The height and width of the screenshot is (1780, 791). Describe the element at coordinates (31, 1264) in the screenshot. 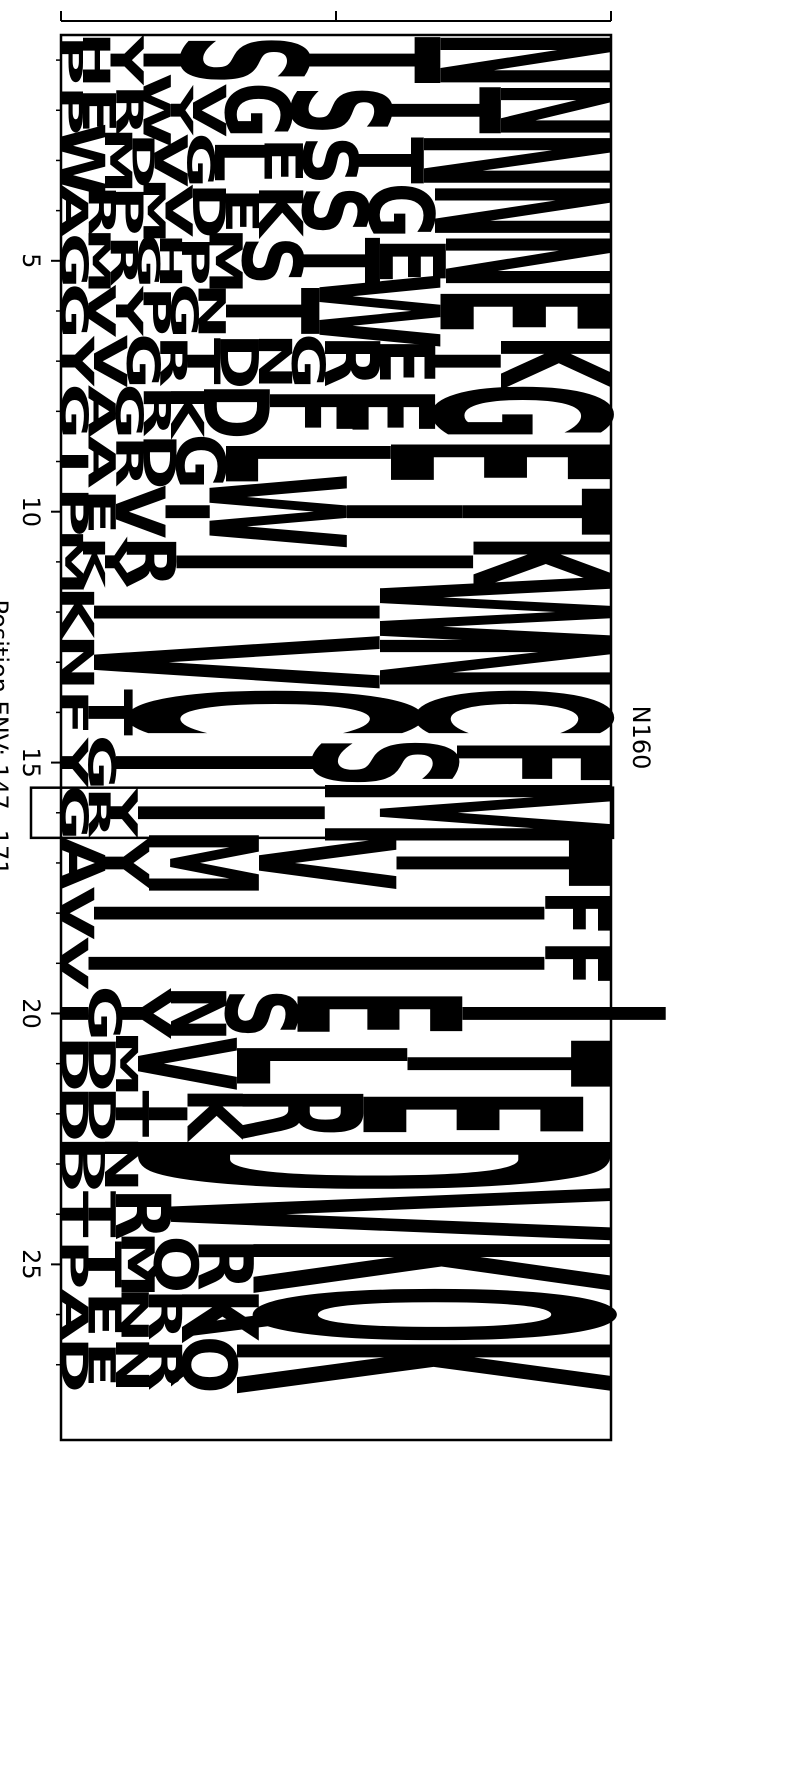

I see `x-tick-label: 25` at that location.